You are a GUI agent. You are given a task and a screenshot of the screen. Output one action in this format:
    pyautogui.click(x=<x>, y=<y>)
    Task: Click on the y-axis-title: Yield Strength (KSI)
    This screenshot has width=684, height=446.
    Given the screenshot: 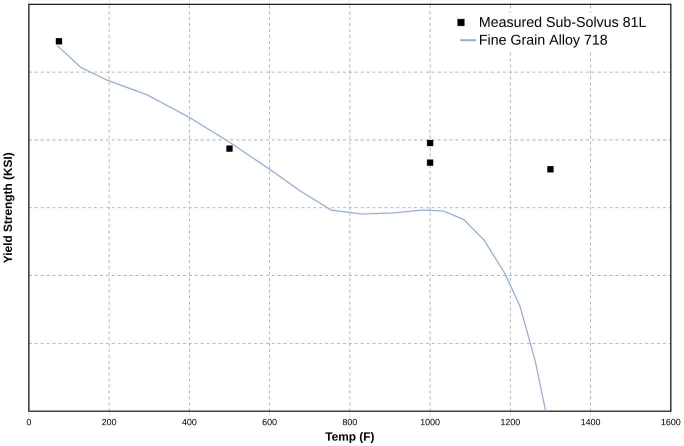 What is the action you would take?
    pyautogui.click(x=8, y=207)
    